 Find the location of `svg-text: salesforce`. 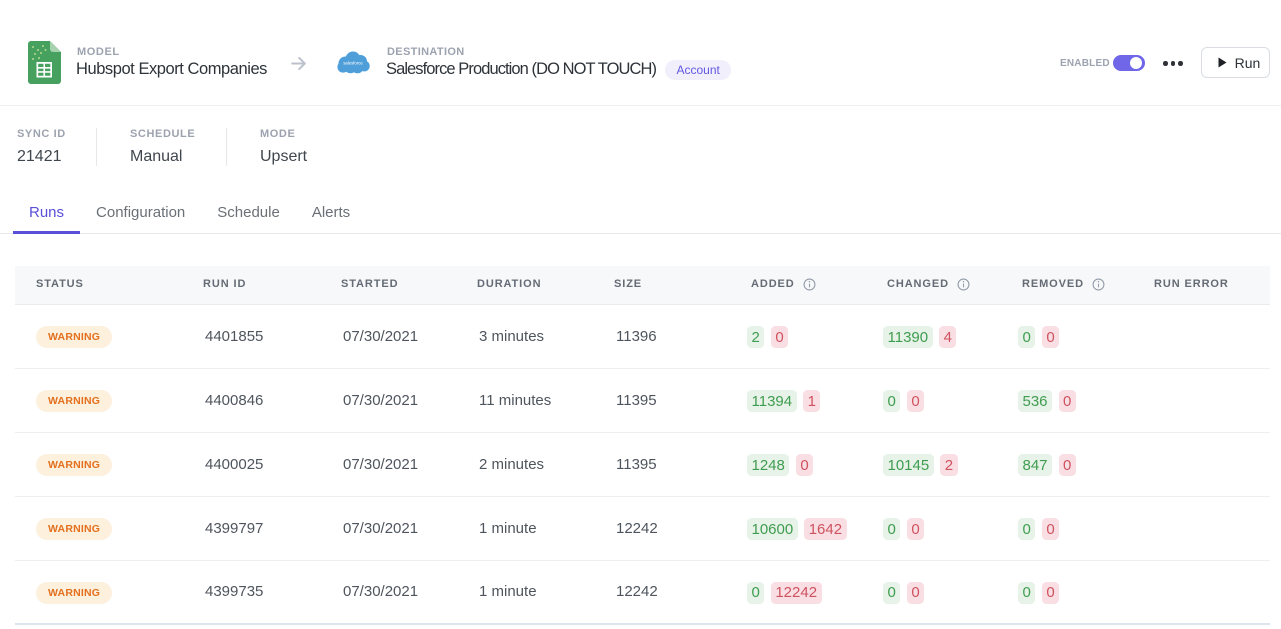

svg-text: salesforce is located at coordinates (353, 63).